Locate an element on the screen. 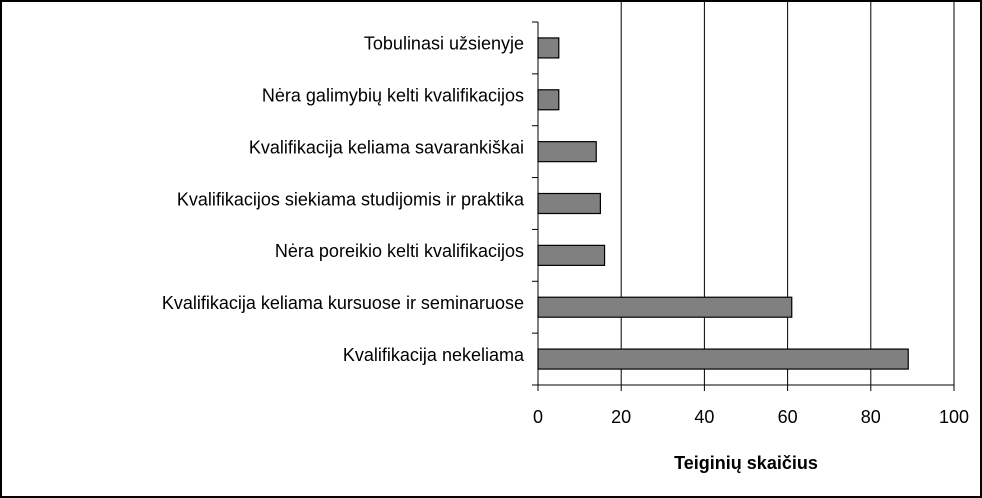 The image size is (982, 498). y-tick-label: Nėra galimybių kelti kvalifikacijos is located at coordinates (393, 96).